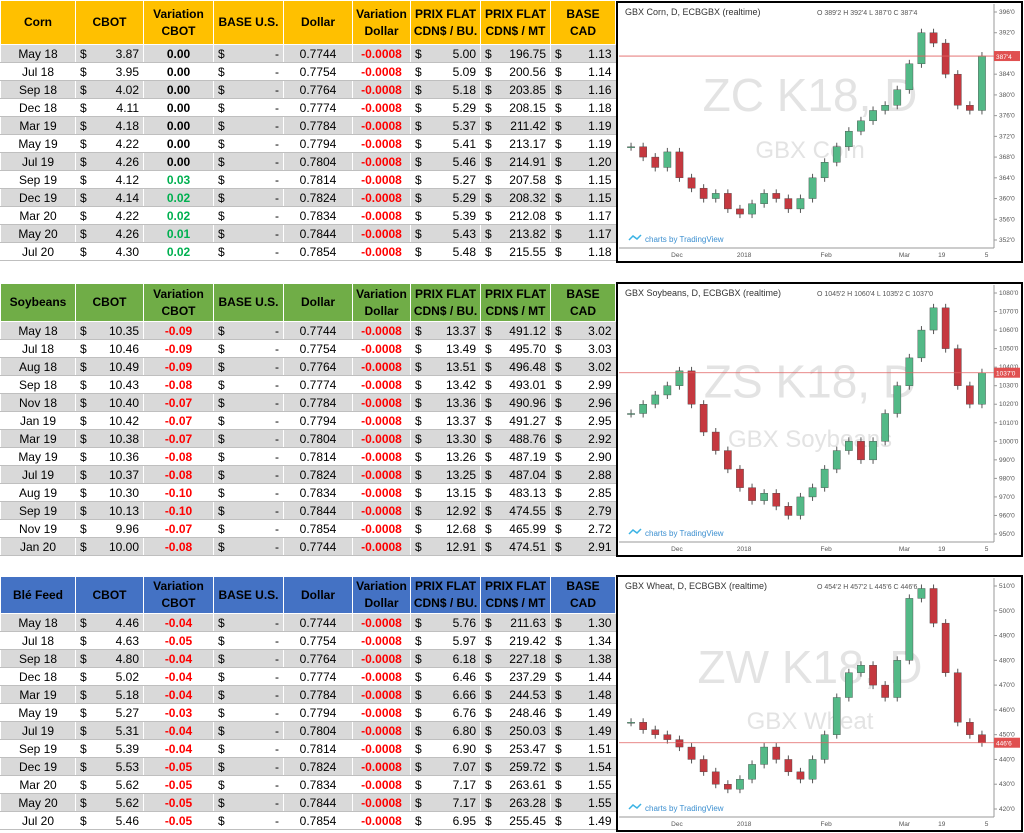  Describe the element at coordinates (527, 730) in the screenshot. I see `cell-value: 250.03` at that location.